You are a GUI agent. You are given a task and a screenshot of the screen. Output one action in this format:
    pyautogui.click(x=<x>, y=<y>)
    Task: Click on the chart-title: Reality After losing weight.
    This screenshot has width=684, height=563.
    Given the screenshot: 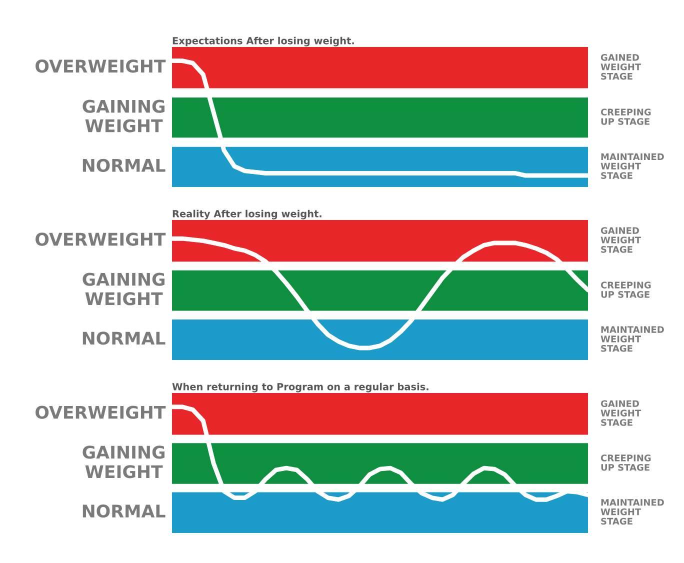 What is the action you would take?
    pyautogui.click(x=247, y=215)
    